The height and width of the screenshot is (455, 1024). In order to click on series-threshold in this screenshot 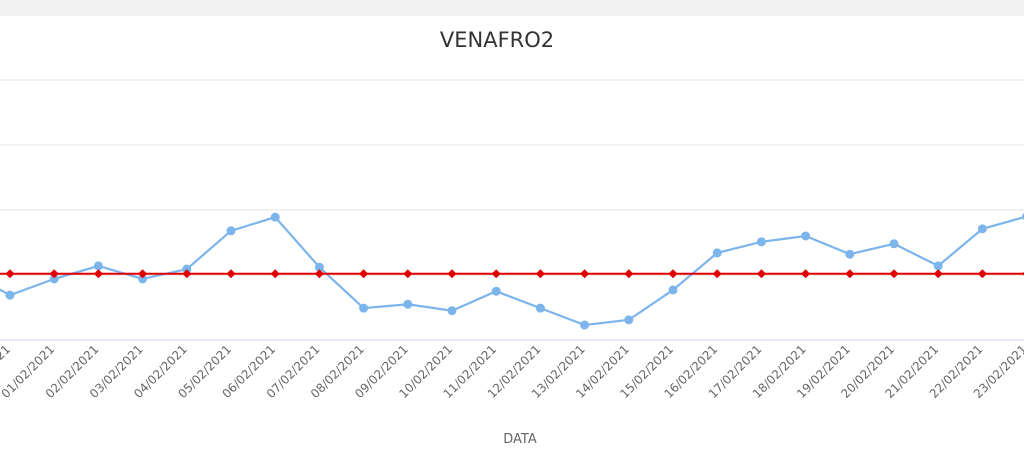, I will do `click(512, 274)`.